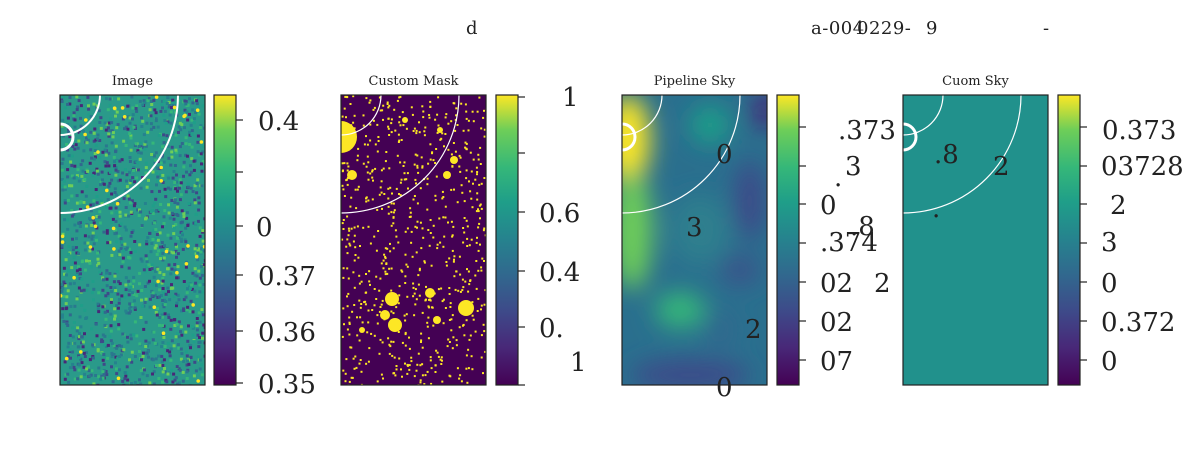 The height and width of the screenshot is (450, 1200). I want to click on colorbar-tick-label: 3, so click(853, 167).